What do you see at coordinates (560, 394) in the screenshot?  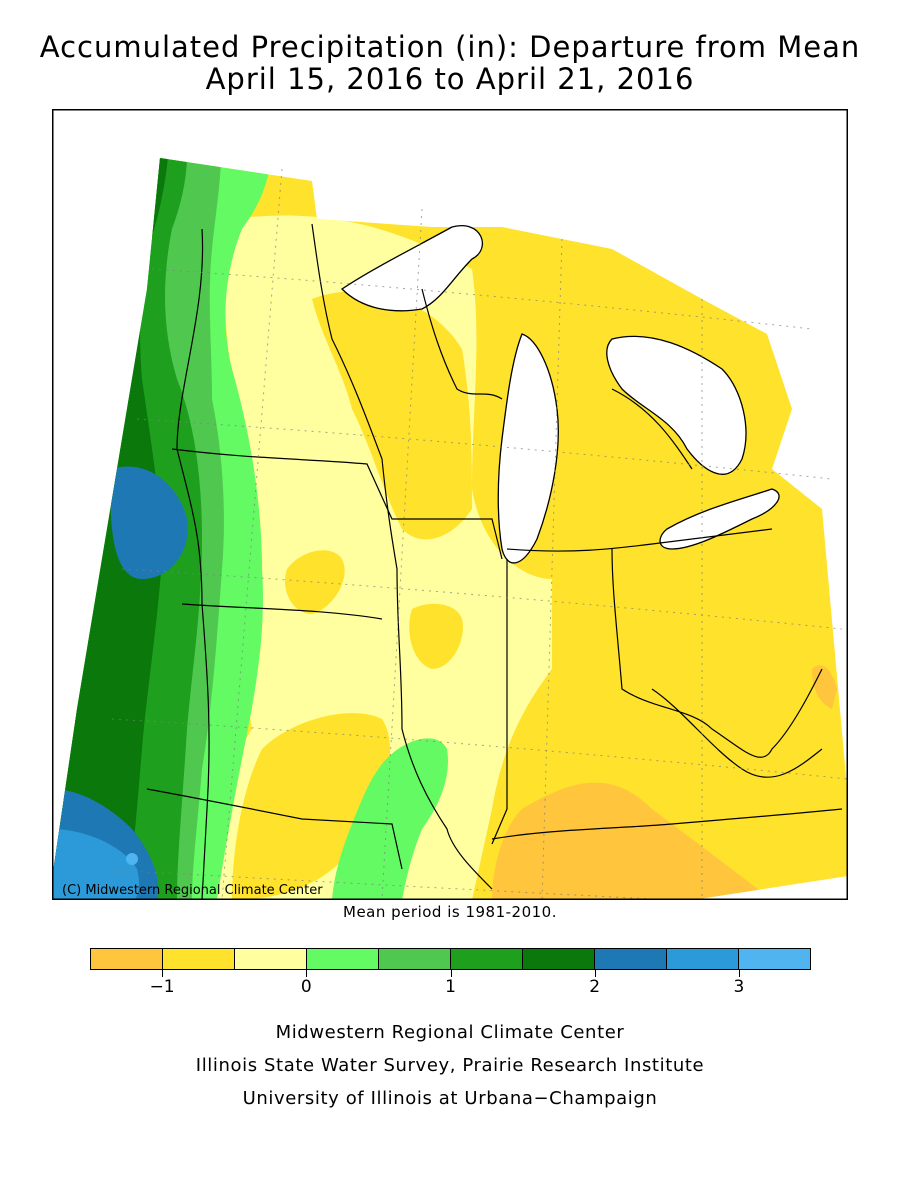 I see `great-lakes` at bounding box center [560, 394].